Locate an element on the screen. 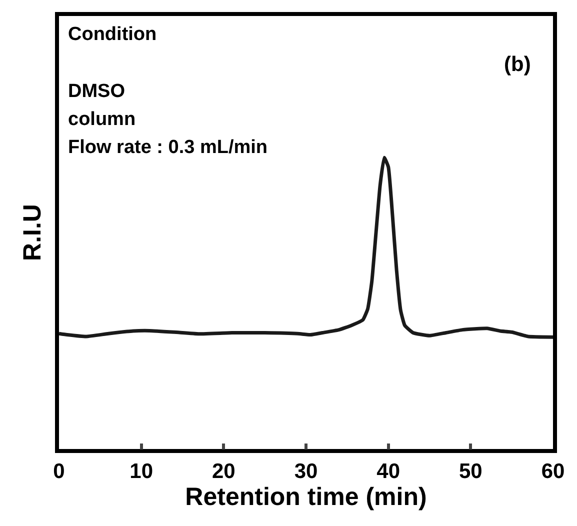  text: column is located at coordinates (102, 119).